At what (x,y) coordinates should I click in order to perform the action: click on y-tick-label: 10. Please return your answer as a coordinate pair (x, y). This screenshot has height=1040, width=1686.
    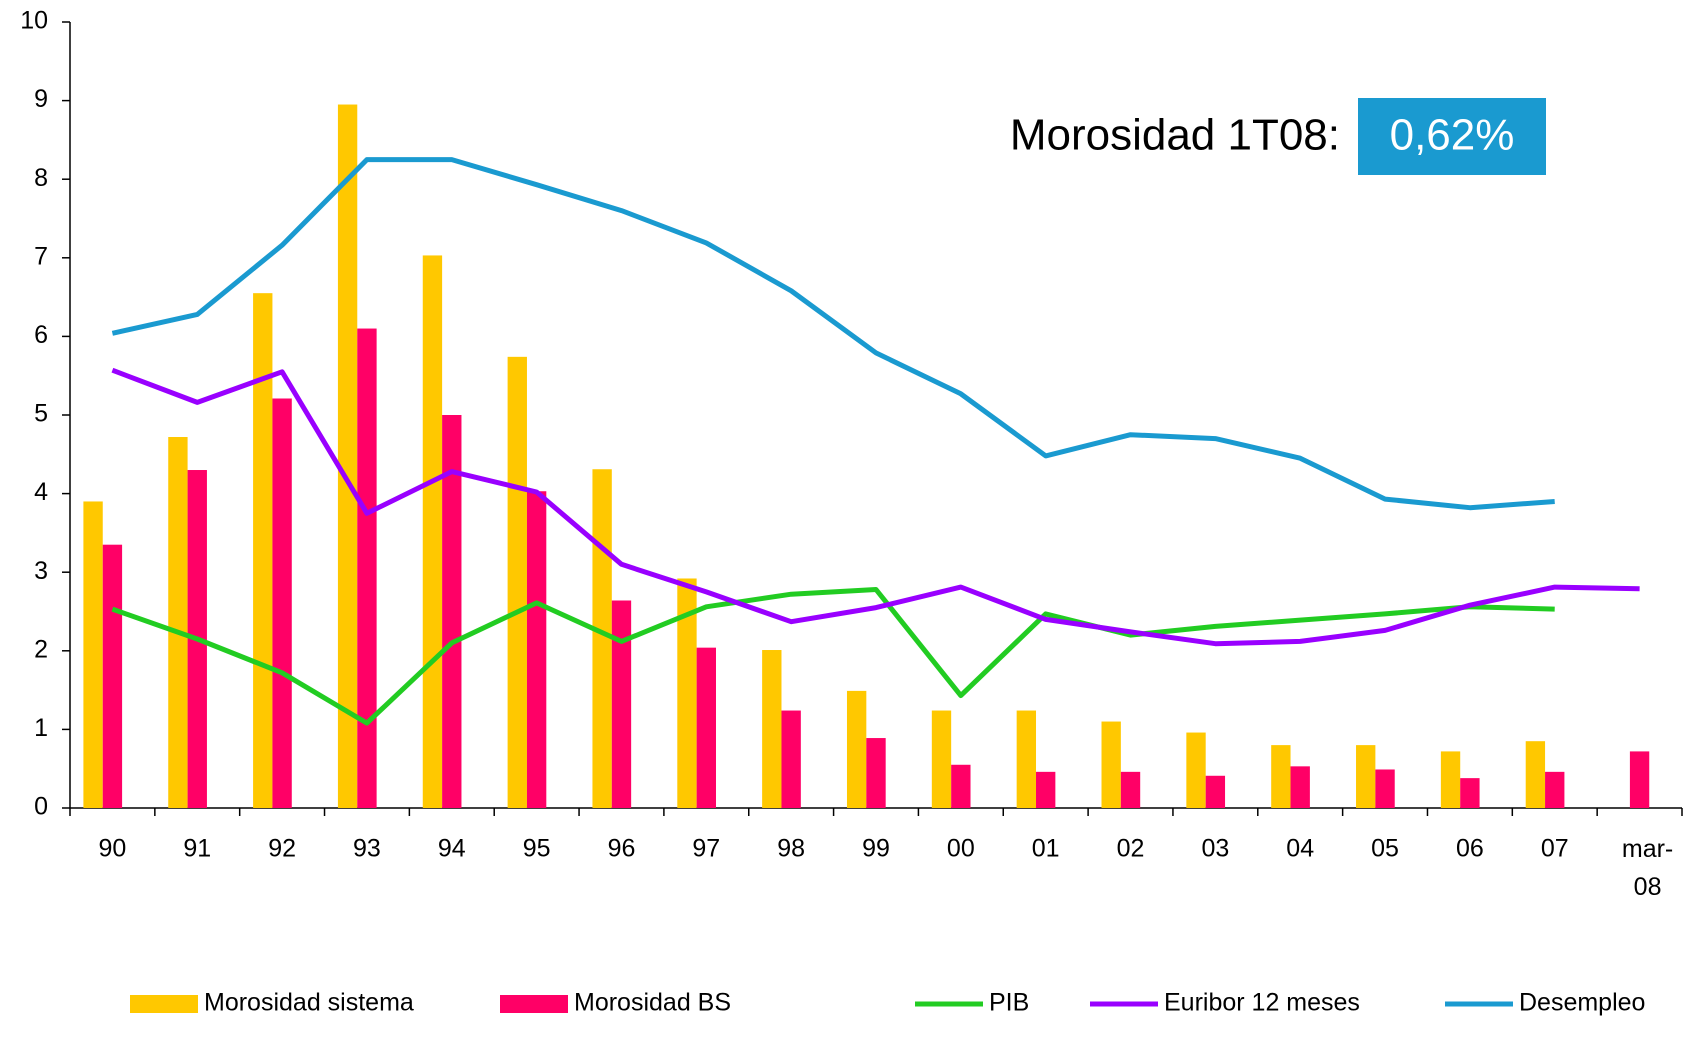
    Looking at the image, I should click on (34, 21).